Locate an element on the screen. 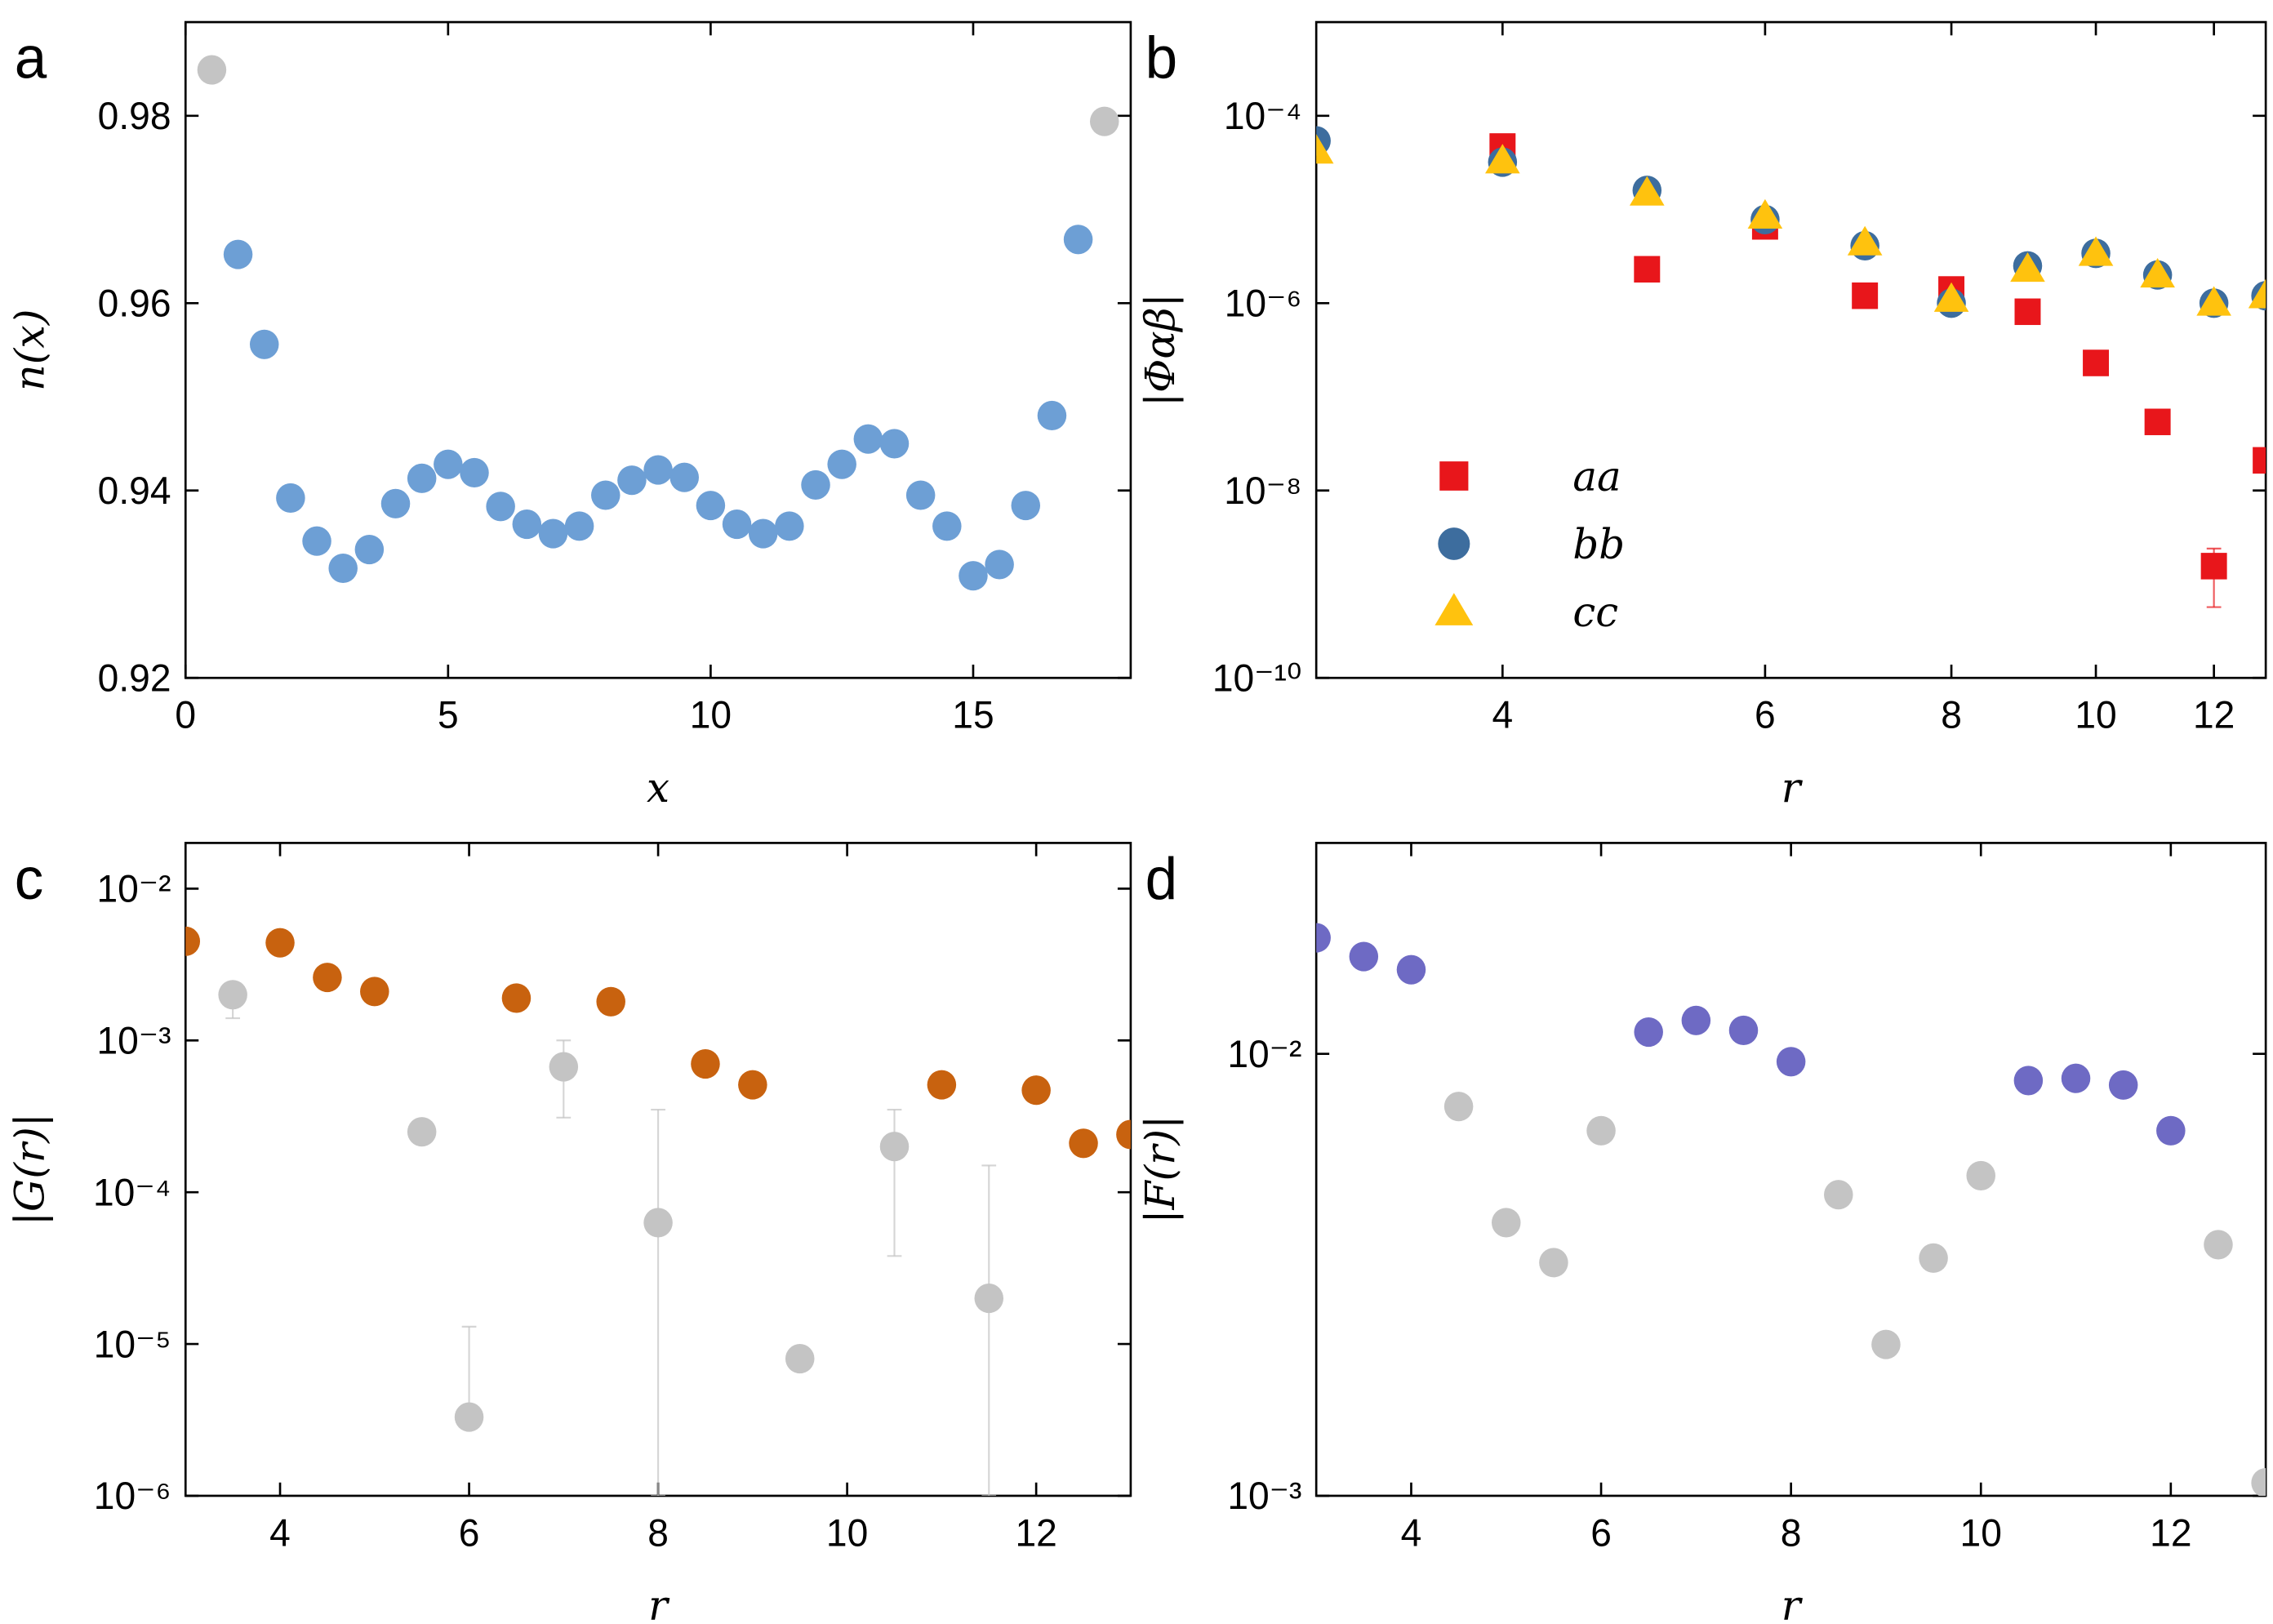 The height and width of the screenshot is (1624, 2273). x-tick-label: 12 is located at coordinates (2214, 714).